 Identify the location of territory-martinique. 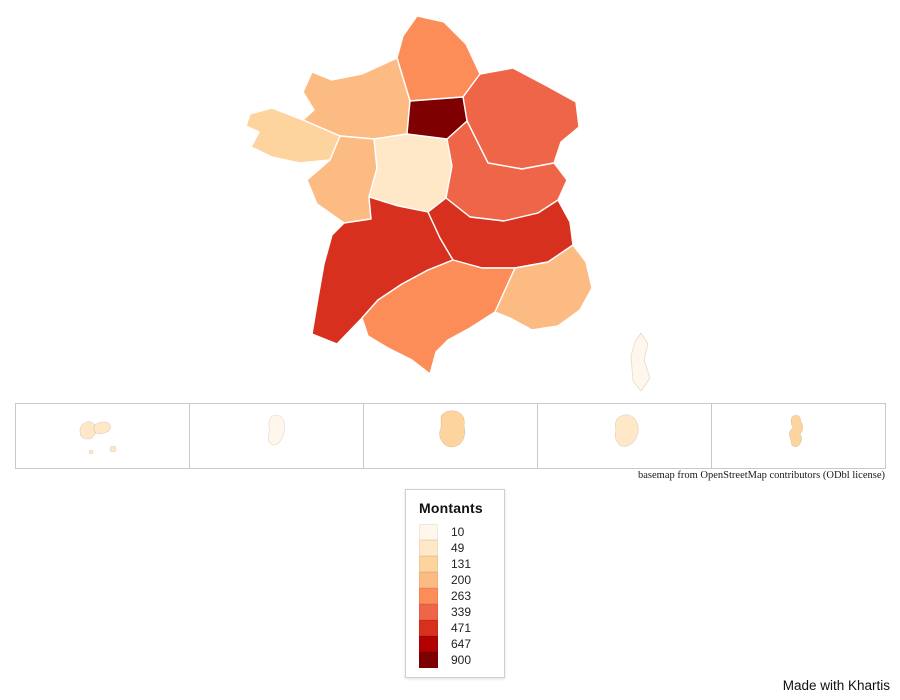
(276, 430).